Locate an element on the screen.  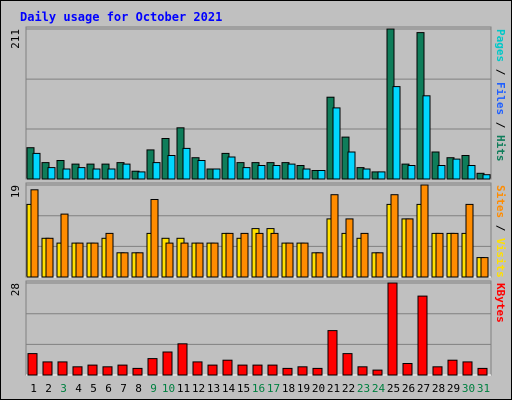
x-tick-label: 6 is located at coordinates (108, 388).